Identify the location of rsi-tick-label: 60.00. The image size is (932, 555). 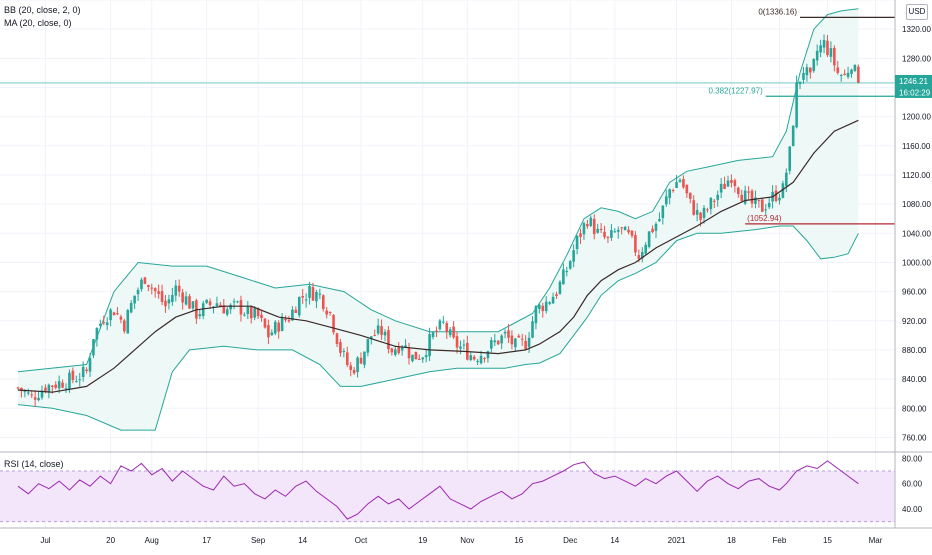
(912, 484).